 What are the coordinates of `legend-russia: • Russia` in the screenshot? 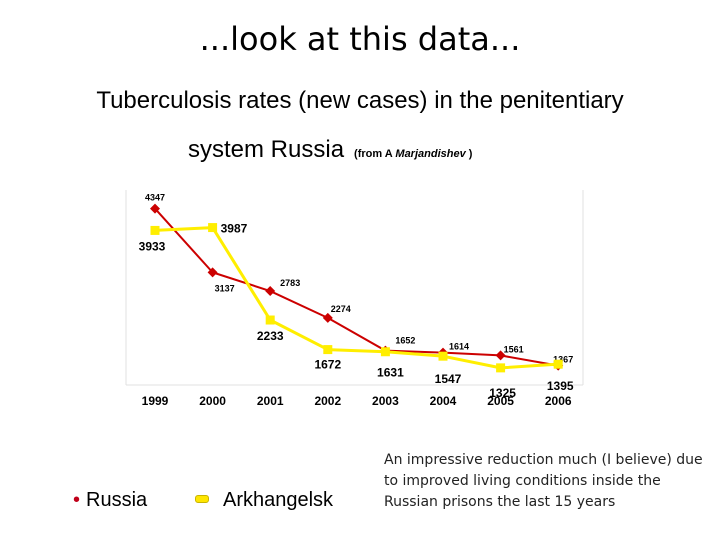 It's located at (110, 500).